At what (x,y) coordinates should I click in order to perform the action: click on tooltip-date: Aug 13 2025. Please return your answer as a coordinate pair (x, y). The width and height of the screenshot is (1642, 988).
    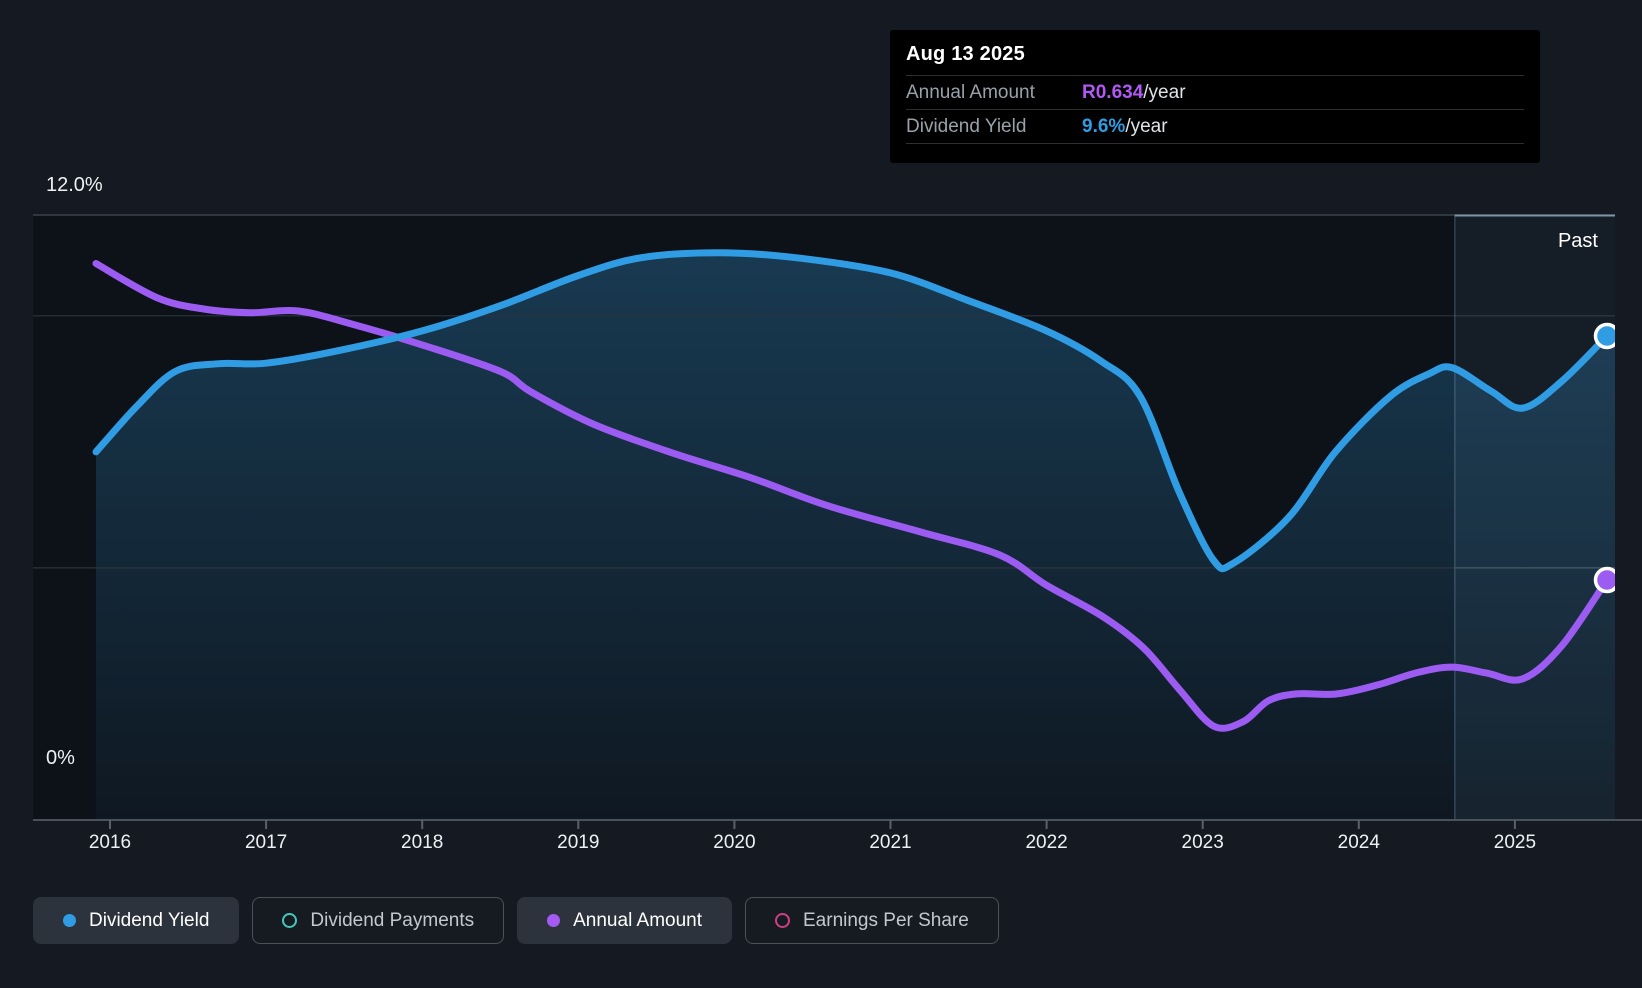
    Looking at the image, I should click on (965, 54).